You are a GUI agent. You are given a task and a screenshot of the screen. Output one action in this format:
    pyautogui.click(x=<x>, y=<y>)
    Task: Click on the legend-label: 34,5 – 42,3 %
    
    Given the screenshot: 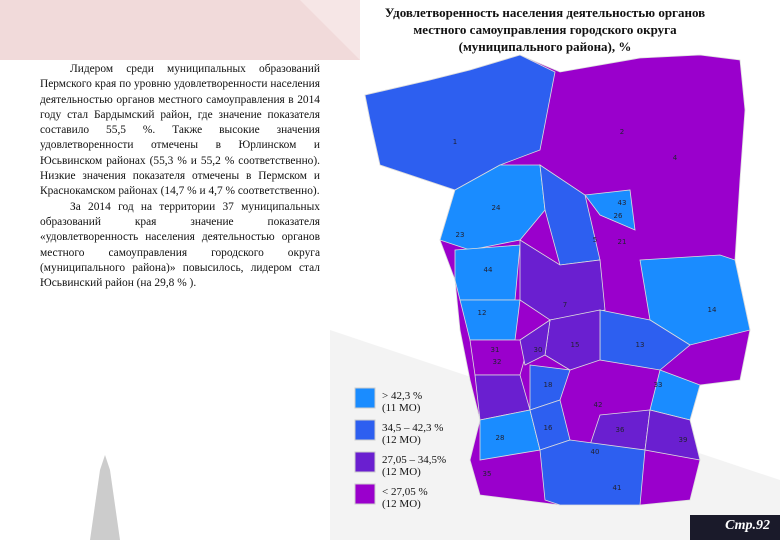 What is the action you would take?
    pyautogui.click(x=413, y=428)
    